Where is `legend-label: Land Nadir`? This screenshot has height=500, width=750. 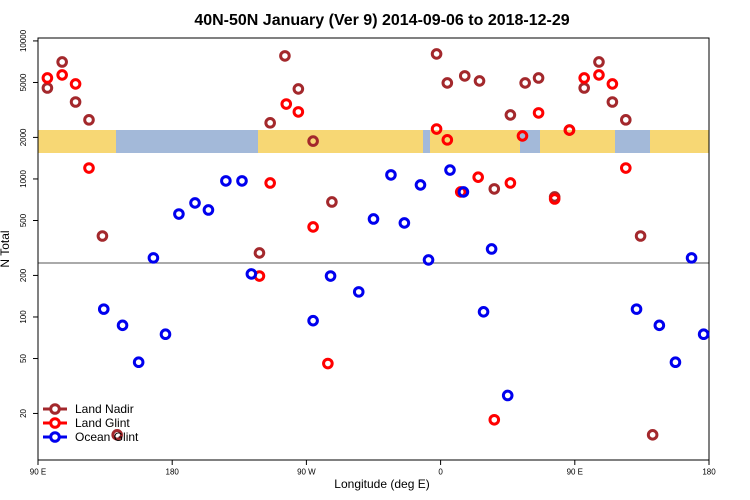 legend-label: Land Nadir is located at coordinates (104, 409).